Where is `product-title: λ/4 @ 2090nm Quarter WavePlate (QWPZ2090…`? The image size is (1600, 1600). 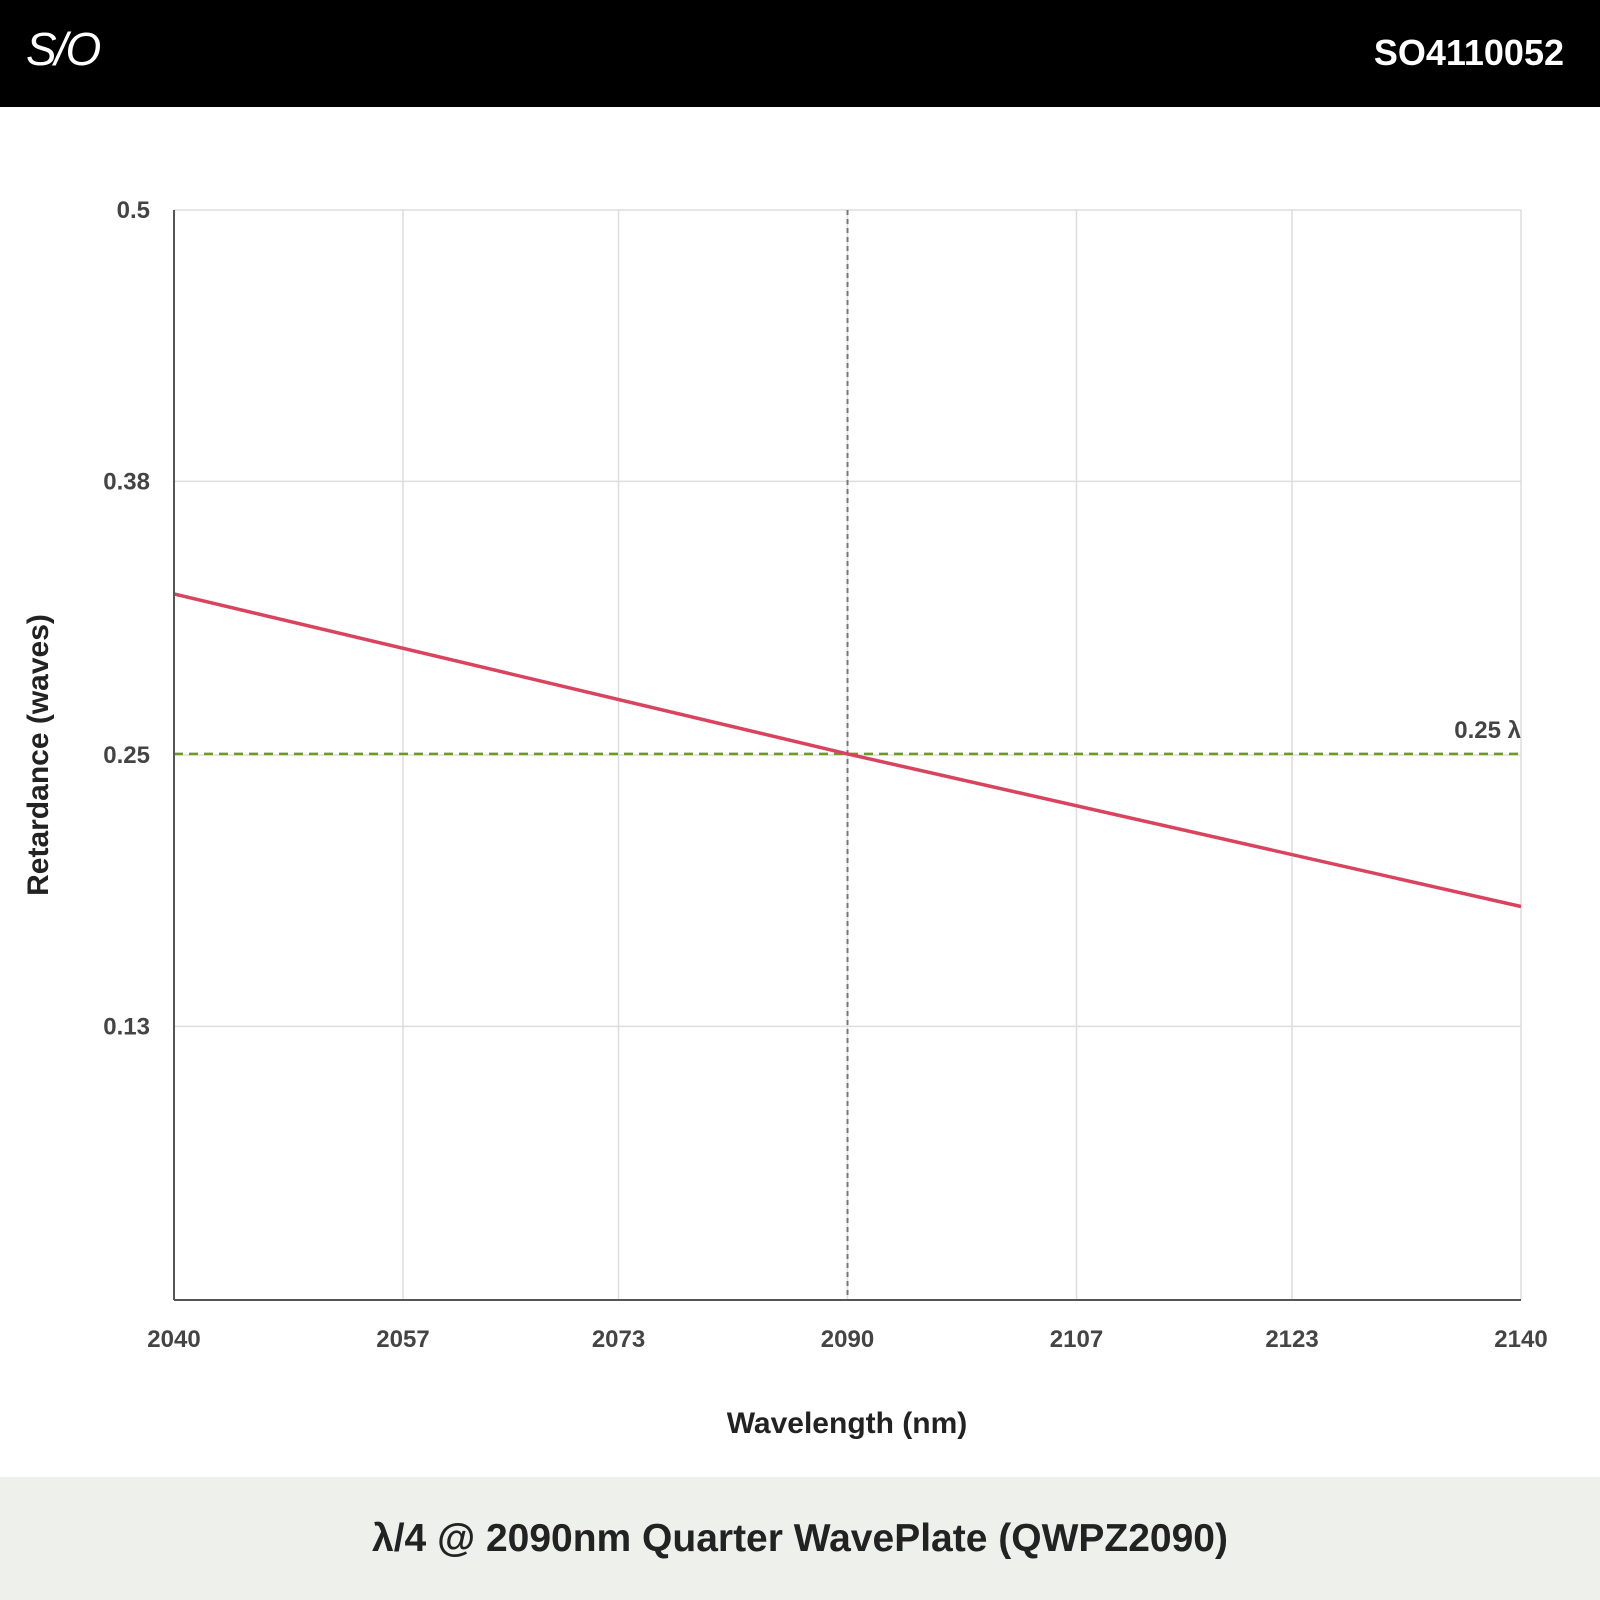
product-title: λ/4 @ 2090nm Quarter WavePlate (QWPZ2090… is located at coordinates (800, 1538).